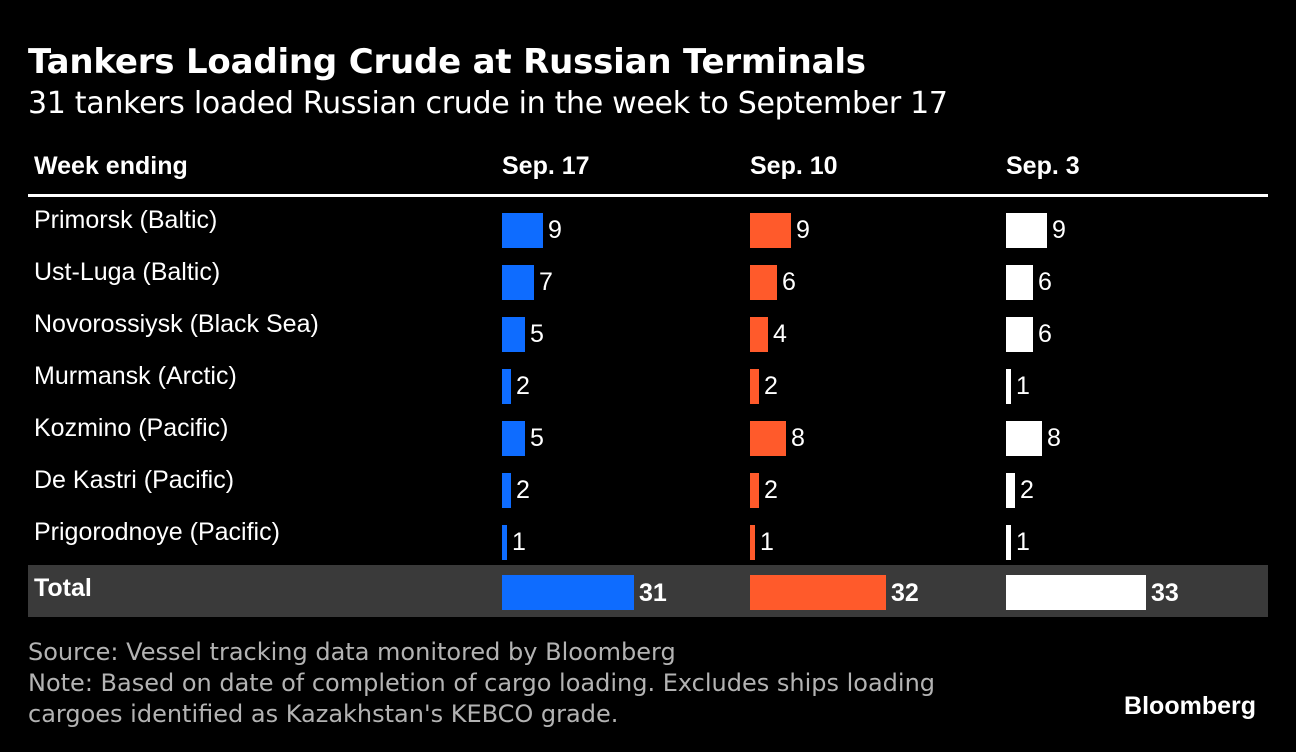  Describe the element at coordinates (127, 272) in the screenshot. I see `terminal-label: Ust-Luga (Baltic)` at that location.